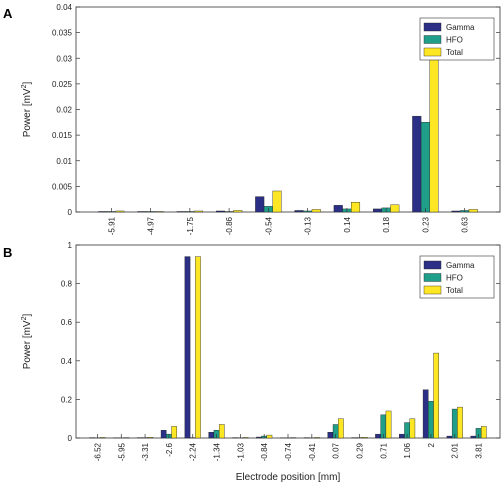  I want to click on bar-gamma-3.81, so click(473, 437).